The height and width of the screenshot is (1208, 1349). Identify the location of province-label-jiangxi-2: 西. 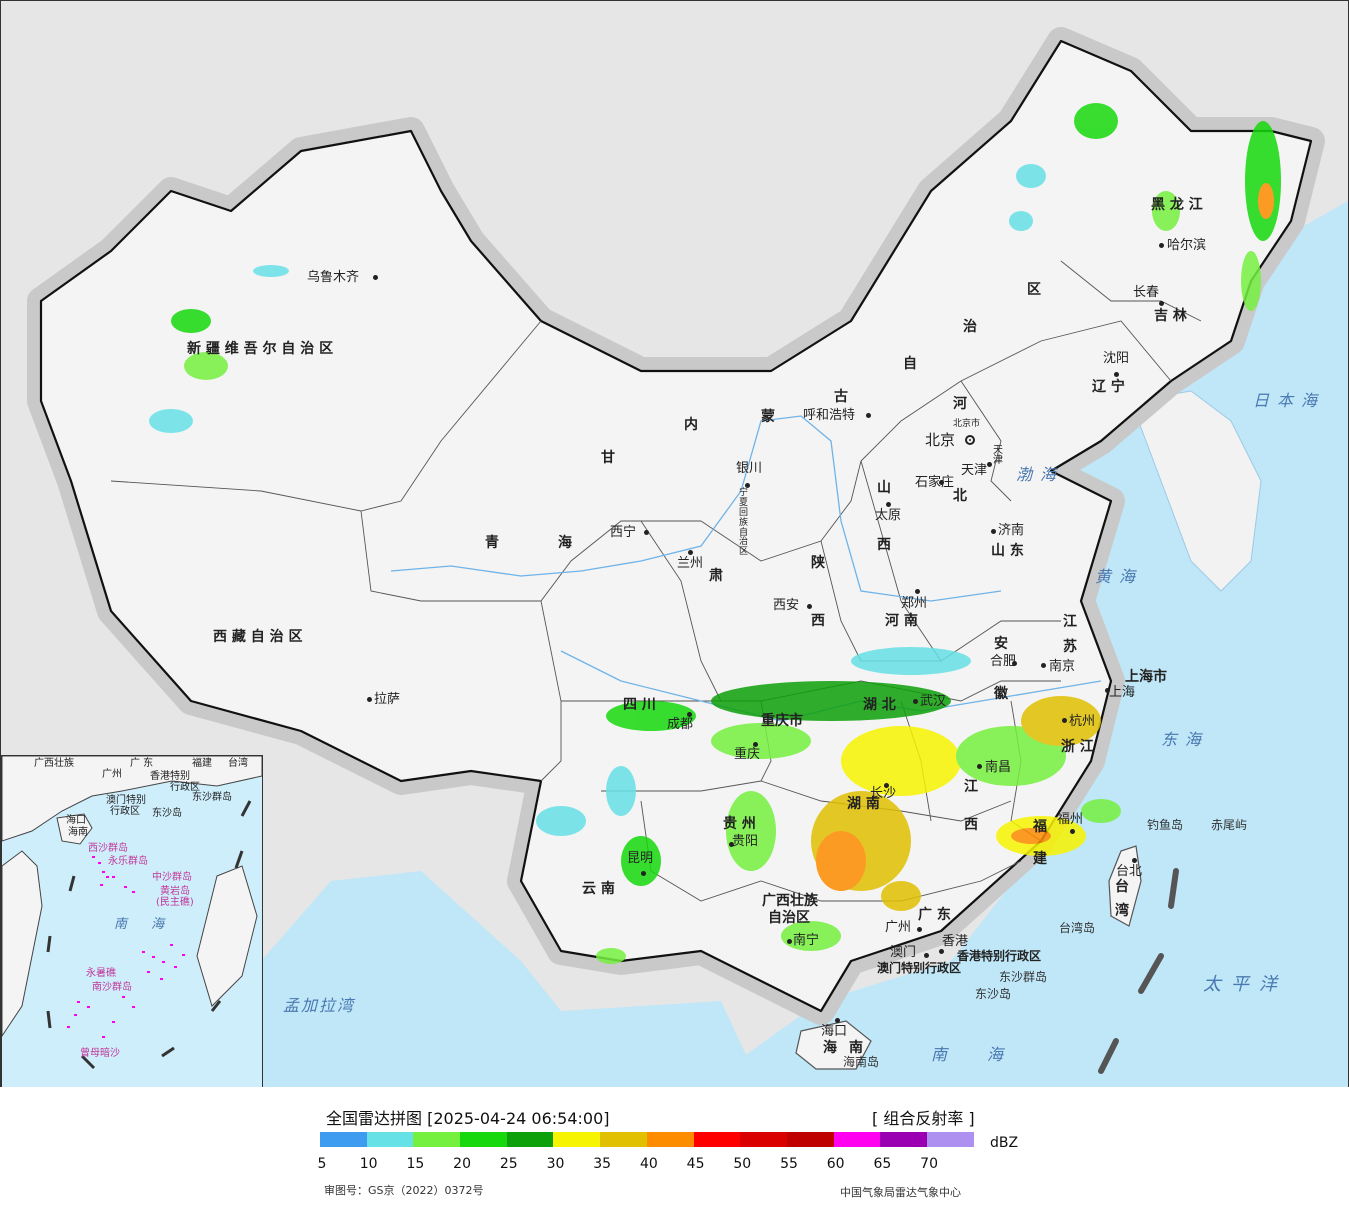
(971, 825).